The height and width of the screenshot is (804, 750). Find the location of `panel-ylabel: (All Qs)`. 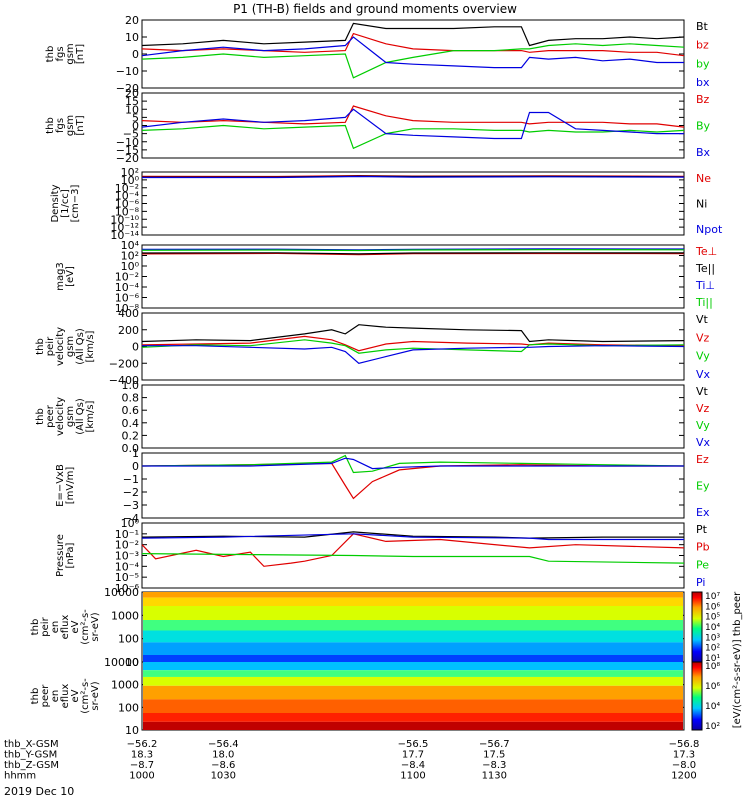

panel-ylabel: (All Qs) is located at coordinates (80, 346).